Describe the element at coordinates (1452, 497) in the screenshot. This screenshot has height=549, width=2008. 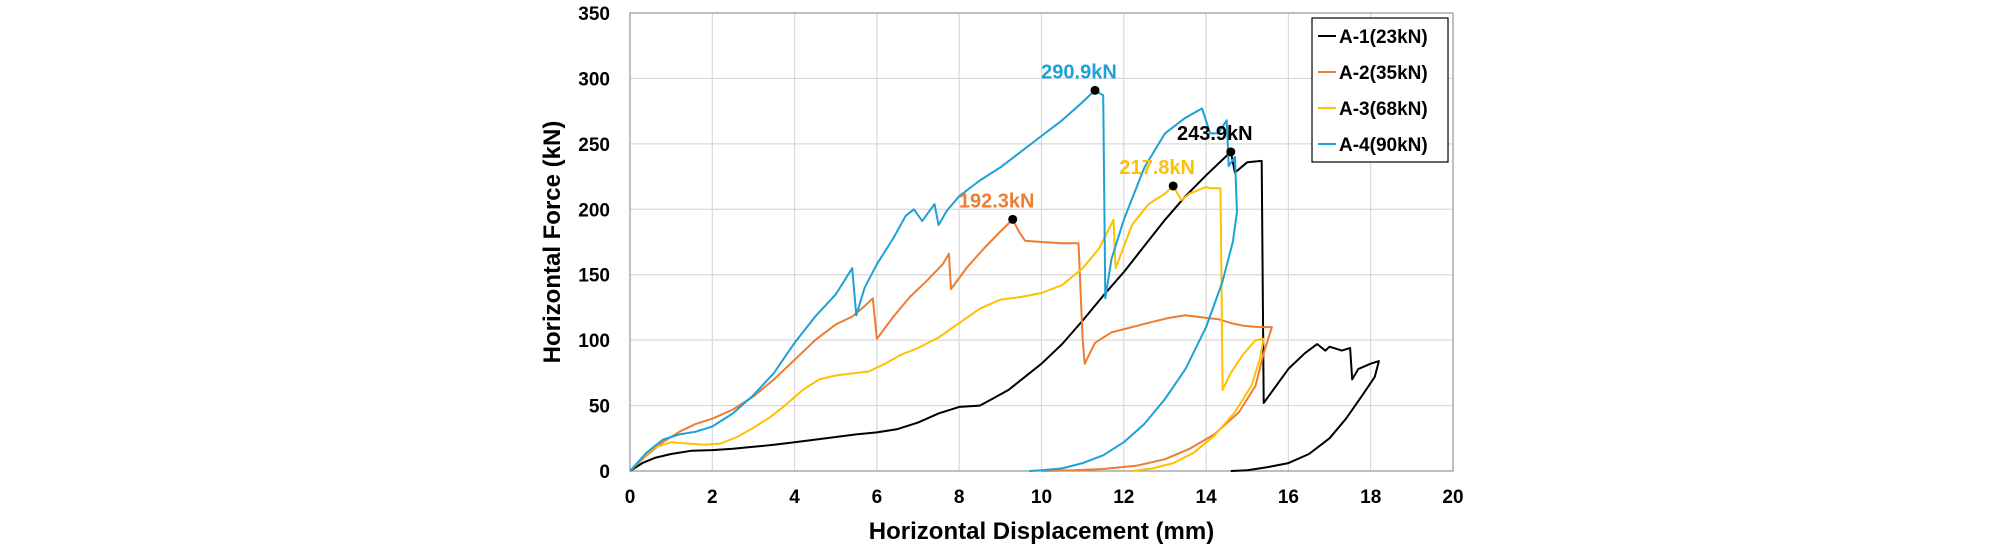
I see `x-tick-label: 20` at that location.